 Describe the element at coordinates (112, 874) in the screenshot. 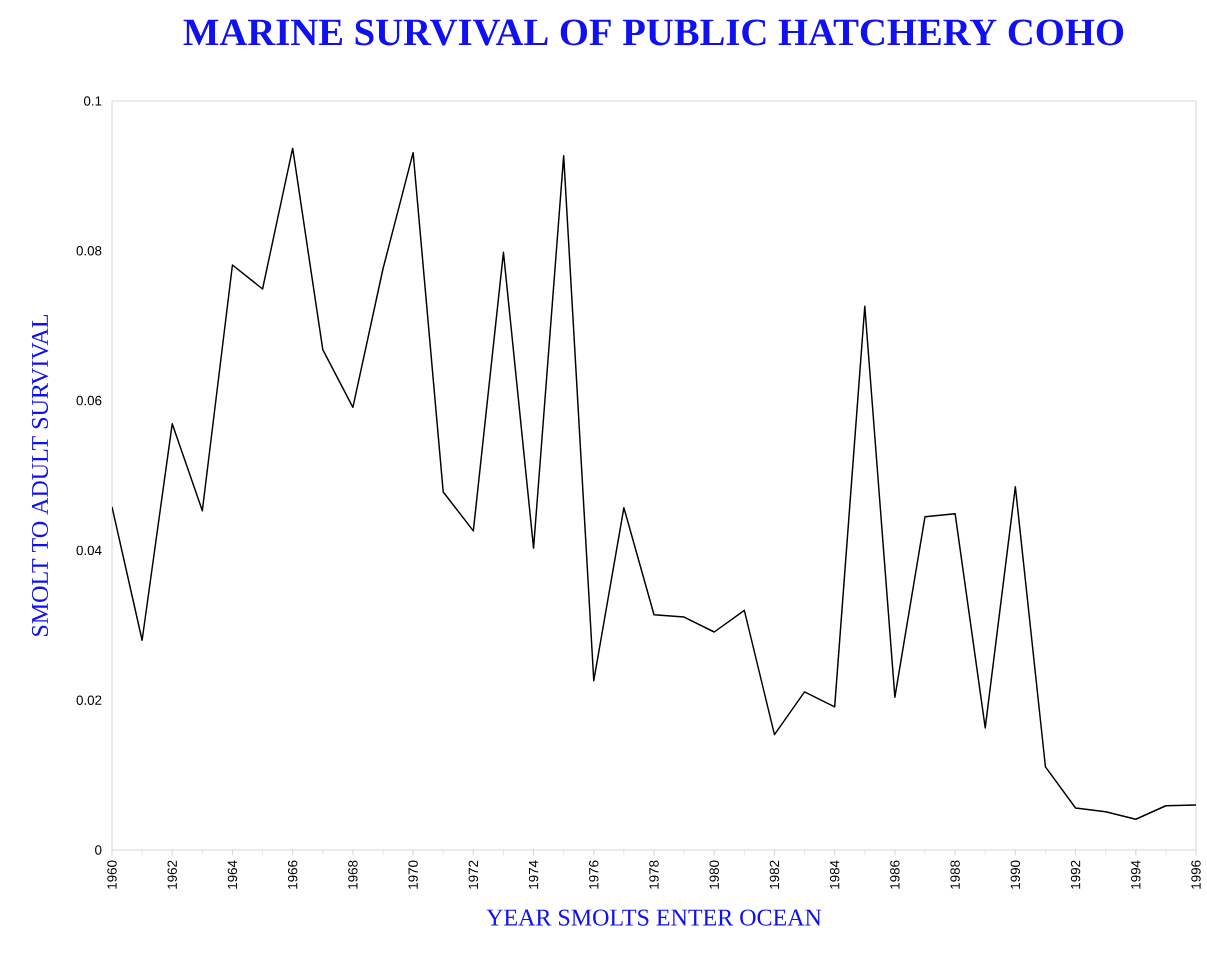

I see `x-tick-label: 1960` at that location.